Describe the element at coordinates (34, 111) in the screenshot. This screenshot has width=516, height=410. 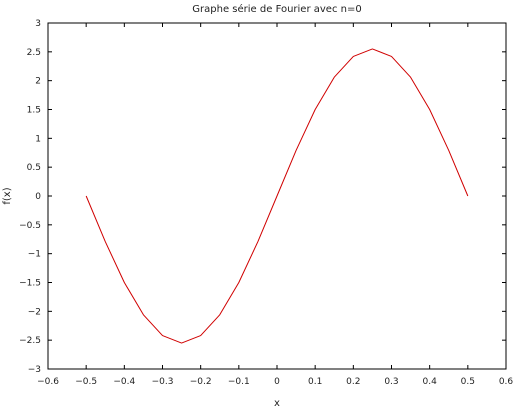
I see `y-tick-label: 1.5` at that location.